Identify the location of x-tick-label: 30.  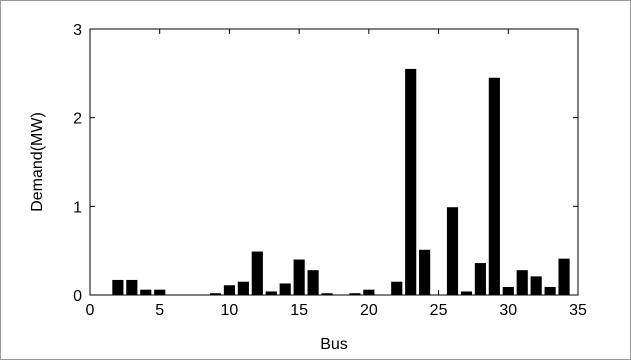
(508, 310).